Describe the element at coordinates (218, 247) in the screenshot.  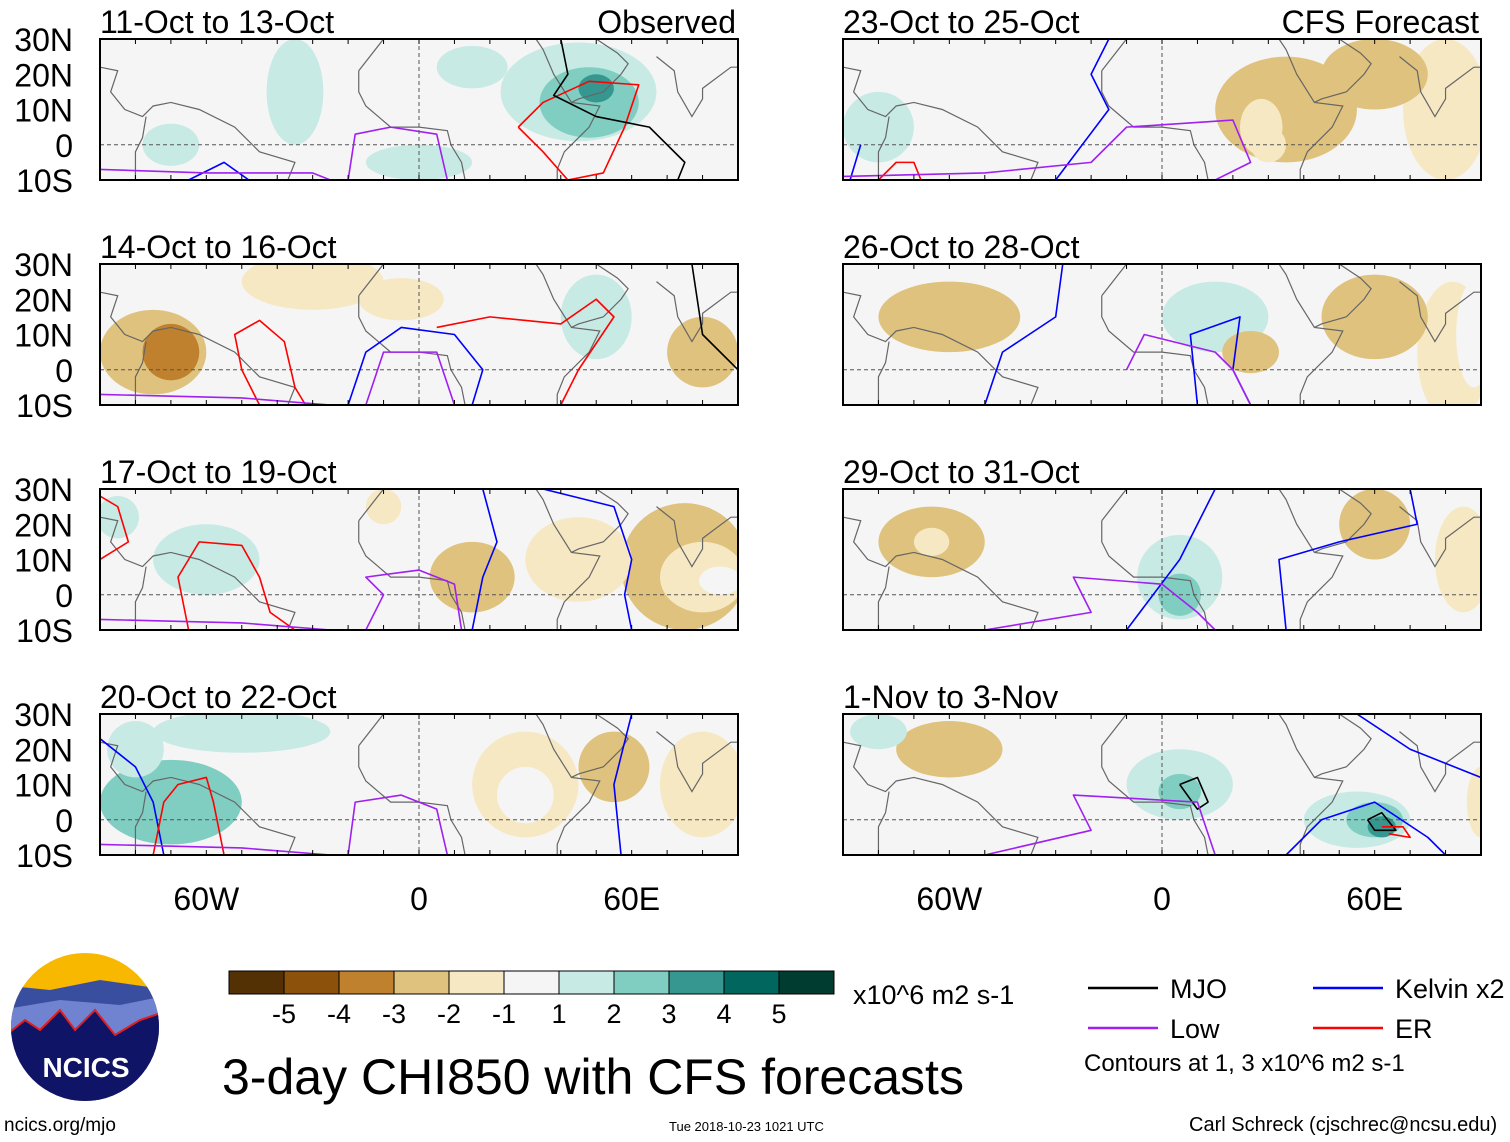
I see `panel-title: 14-Oct to 16-Oct` at that location.